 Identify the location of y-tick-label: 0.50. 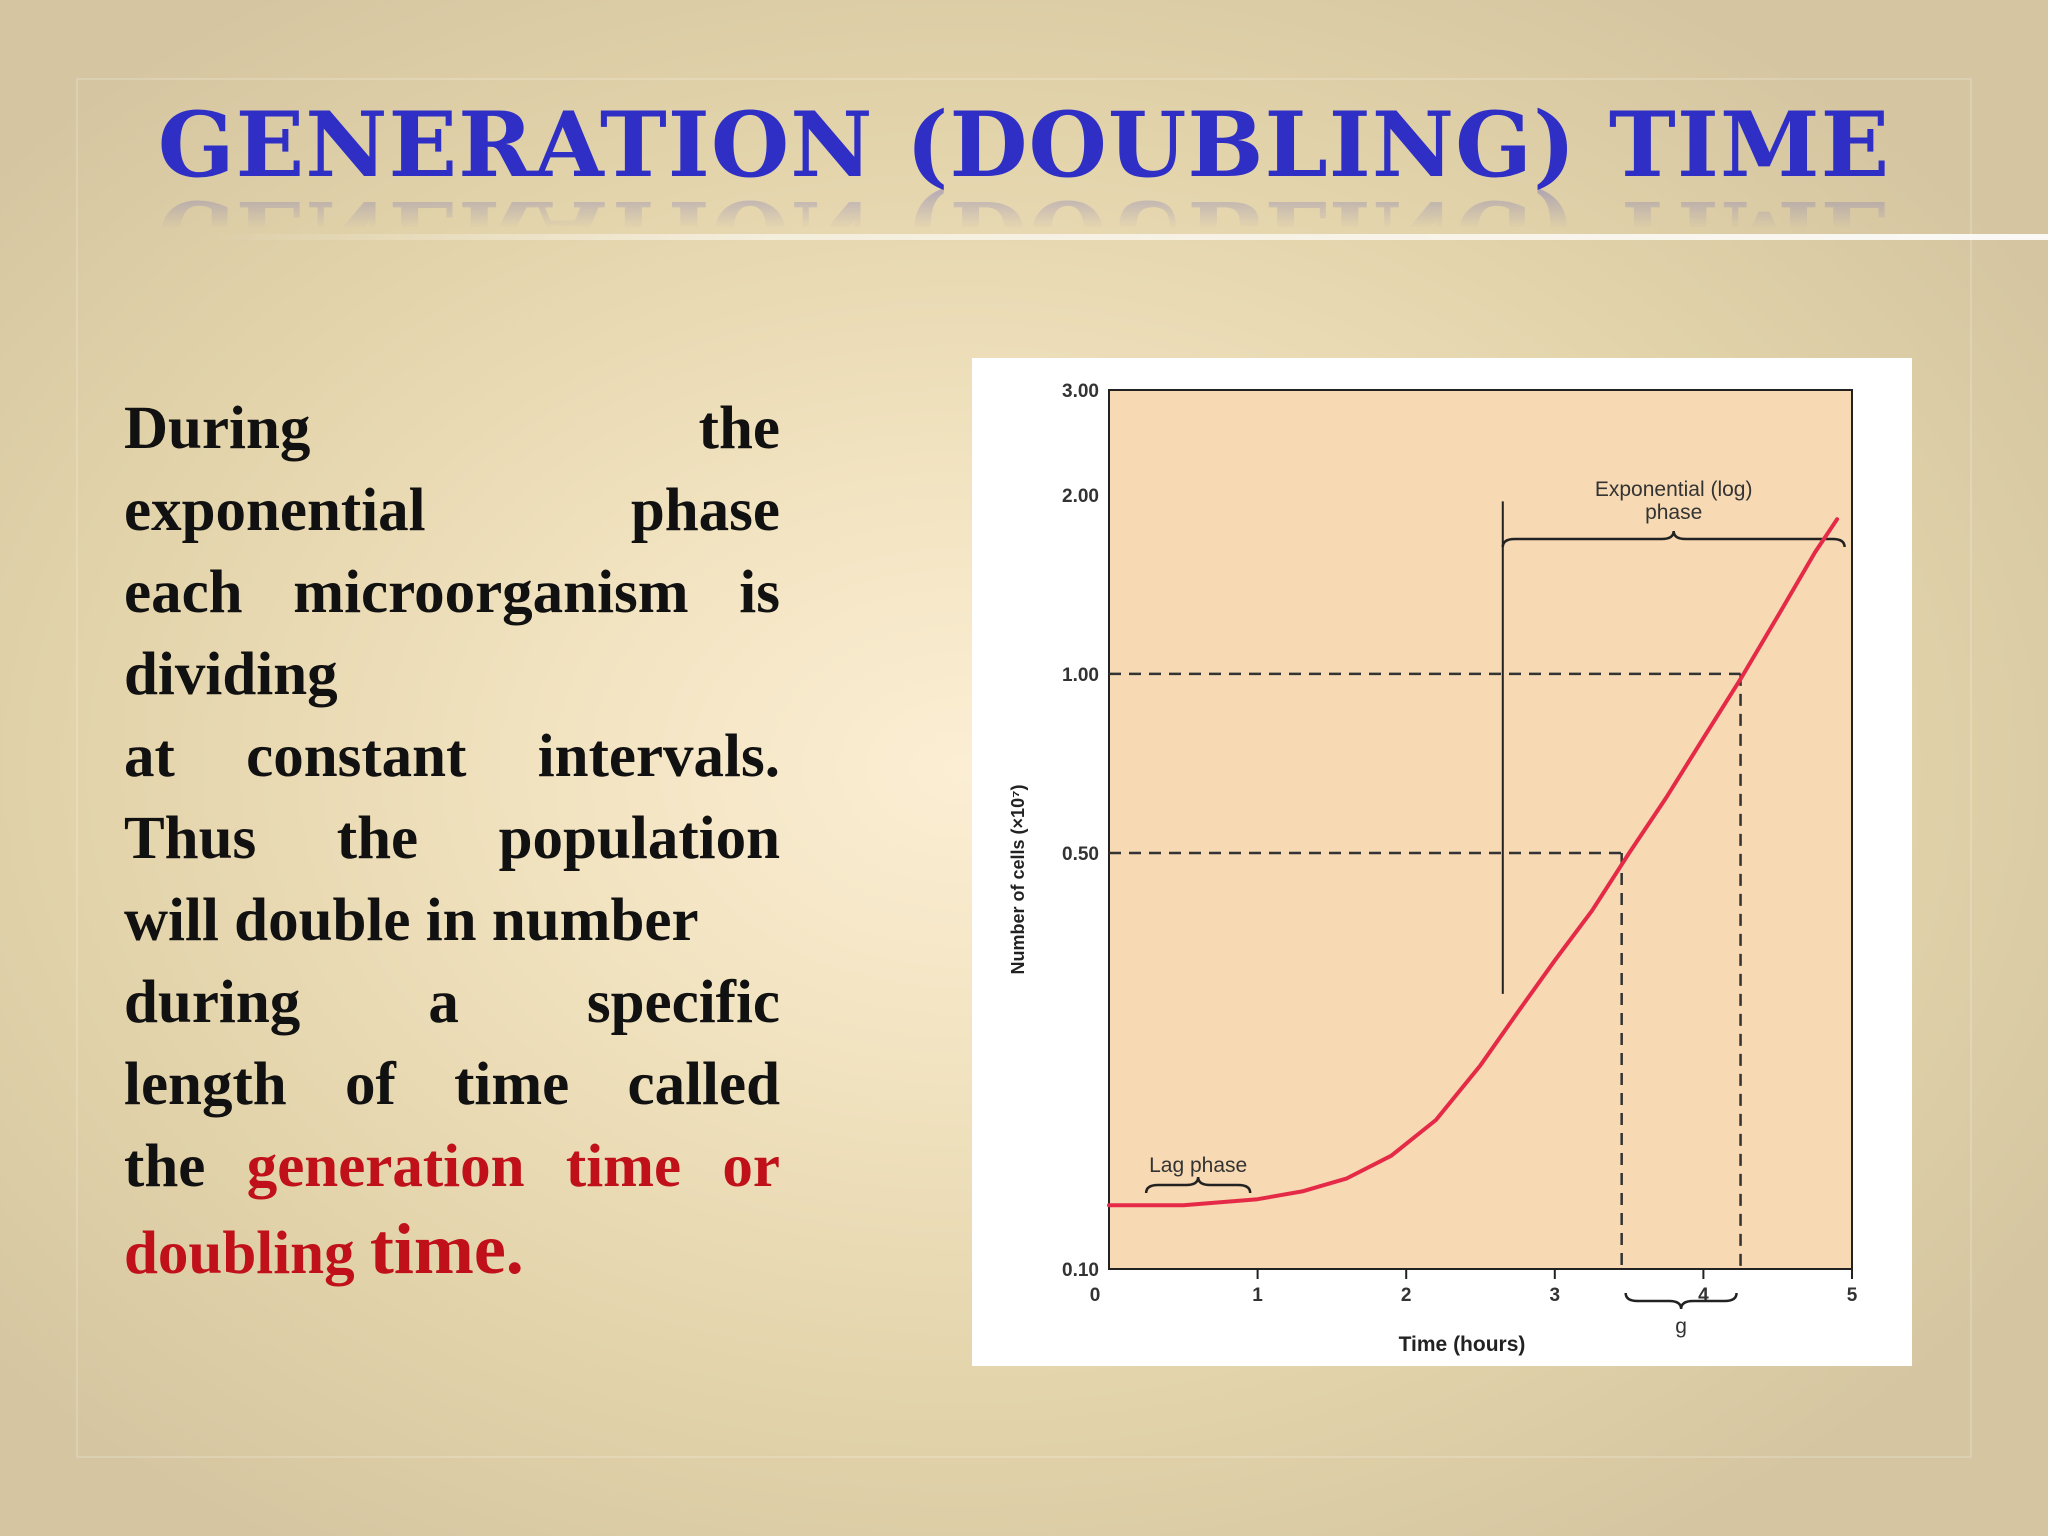
(1080, 854).